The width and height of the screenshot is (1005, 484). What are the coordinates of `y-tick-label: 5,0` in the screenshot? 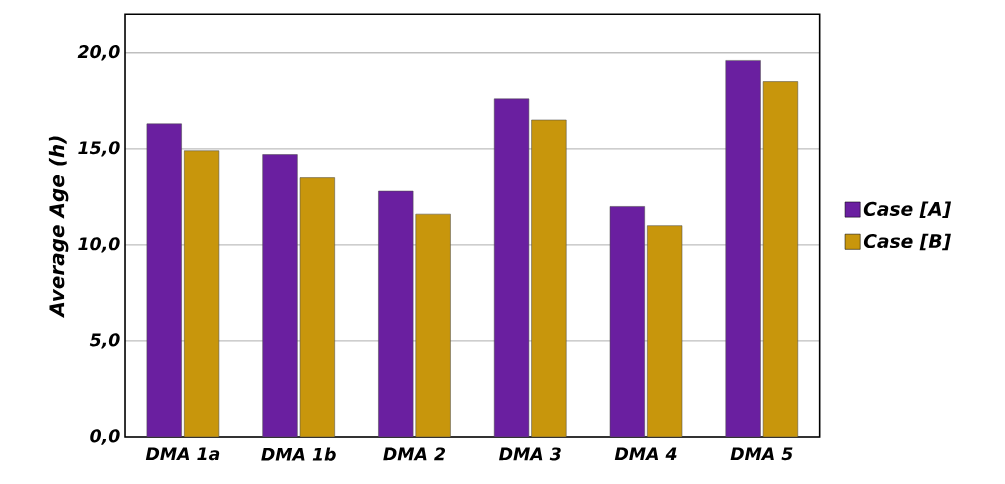 It's located at (104, 341).